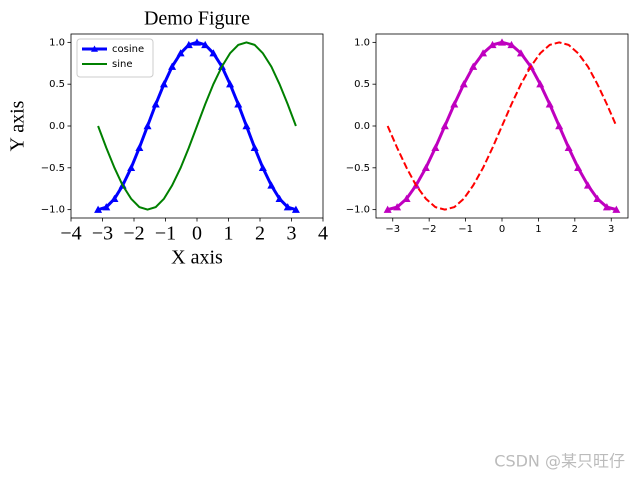 The width and height of the screenshot is (640, 480). Describe the element at coordinates (323, 234) in the screenshot. I see `x-tick-label: 4` at that location.